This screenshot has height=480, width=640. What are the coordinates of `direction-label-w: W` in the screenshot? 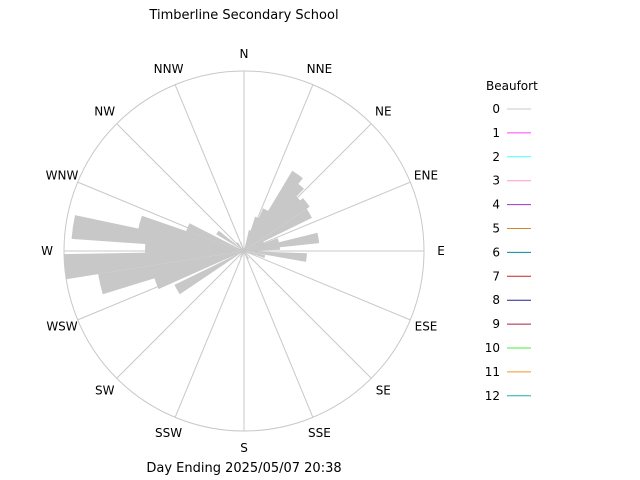 It's located at (47, 251).